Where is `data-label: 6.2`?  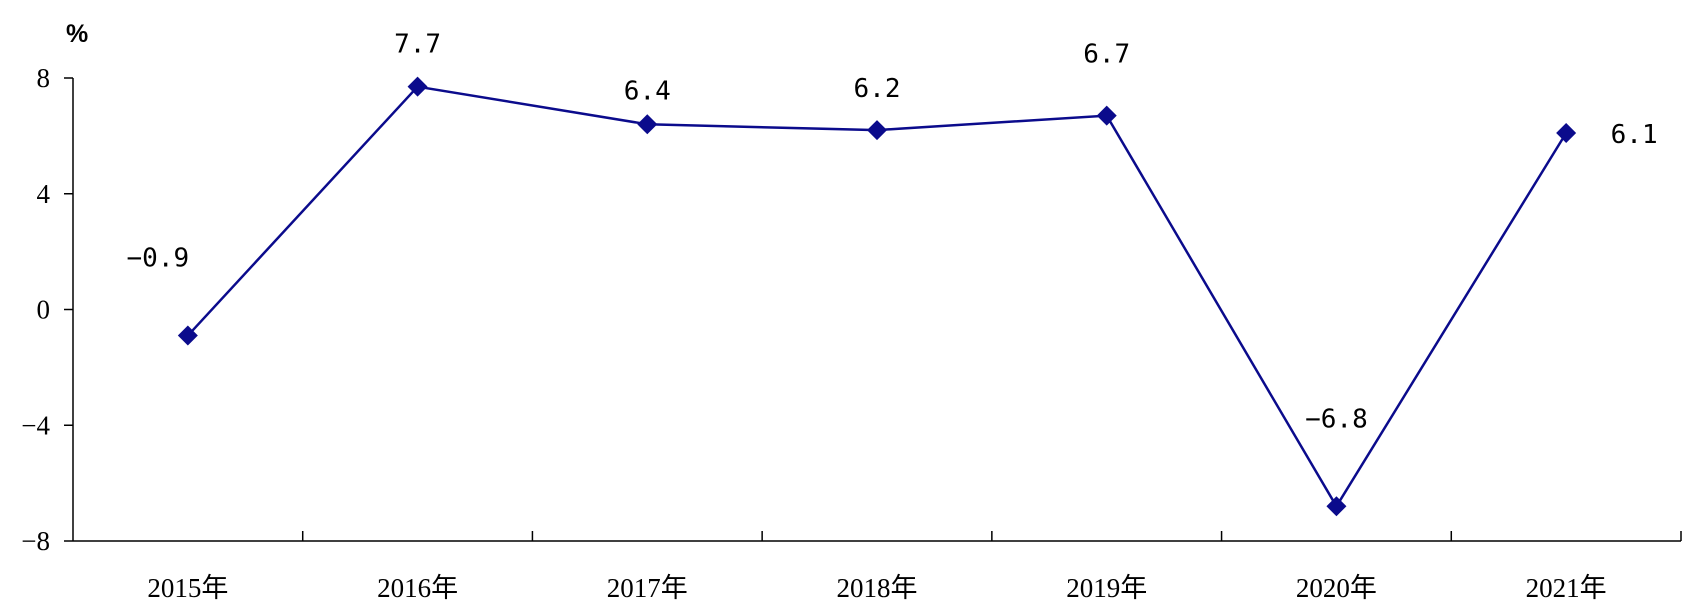 data-label: 6.2 is located at coordinates (877, 89).